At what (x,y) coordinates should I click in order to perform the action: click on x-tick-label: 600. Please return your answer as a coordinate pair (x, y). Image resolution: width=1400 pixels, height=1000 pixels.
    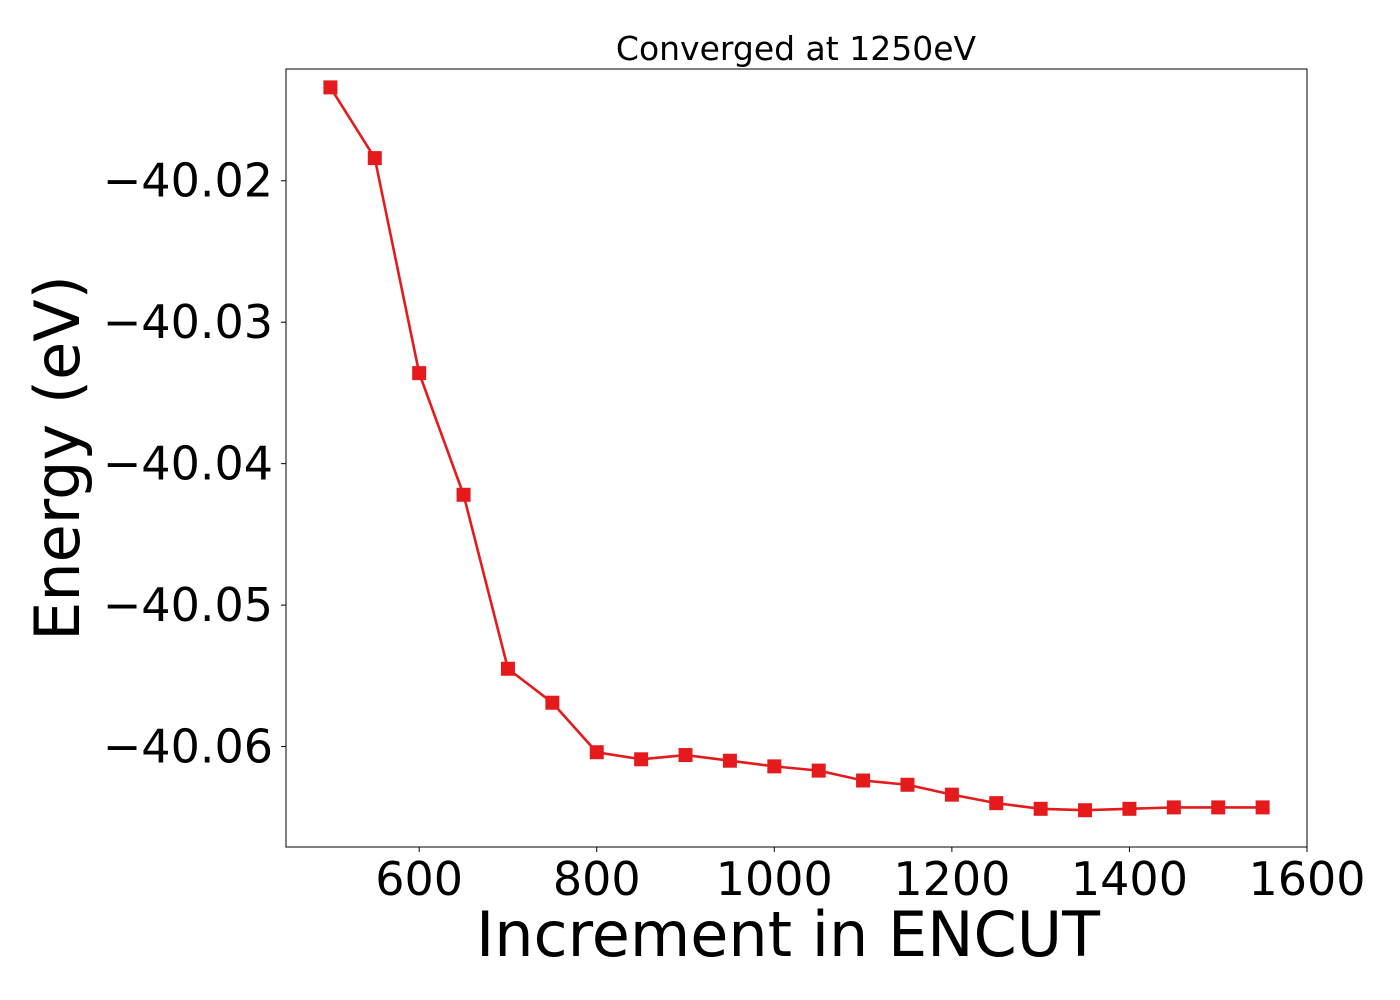
    Looking at the image, I should click on (419, 879).